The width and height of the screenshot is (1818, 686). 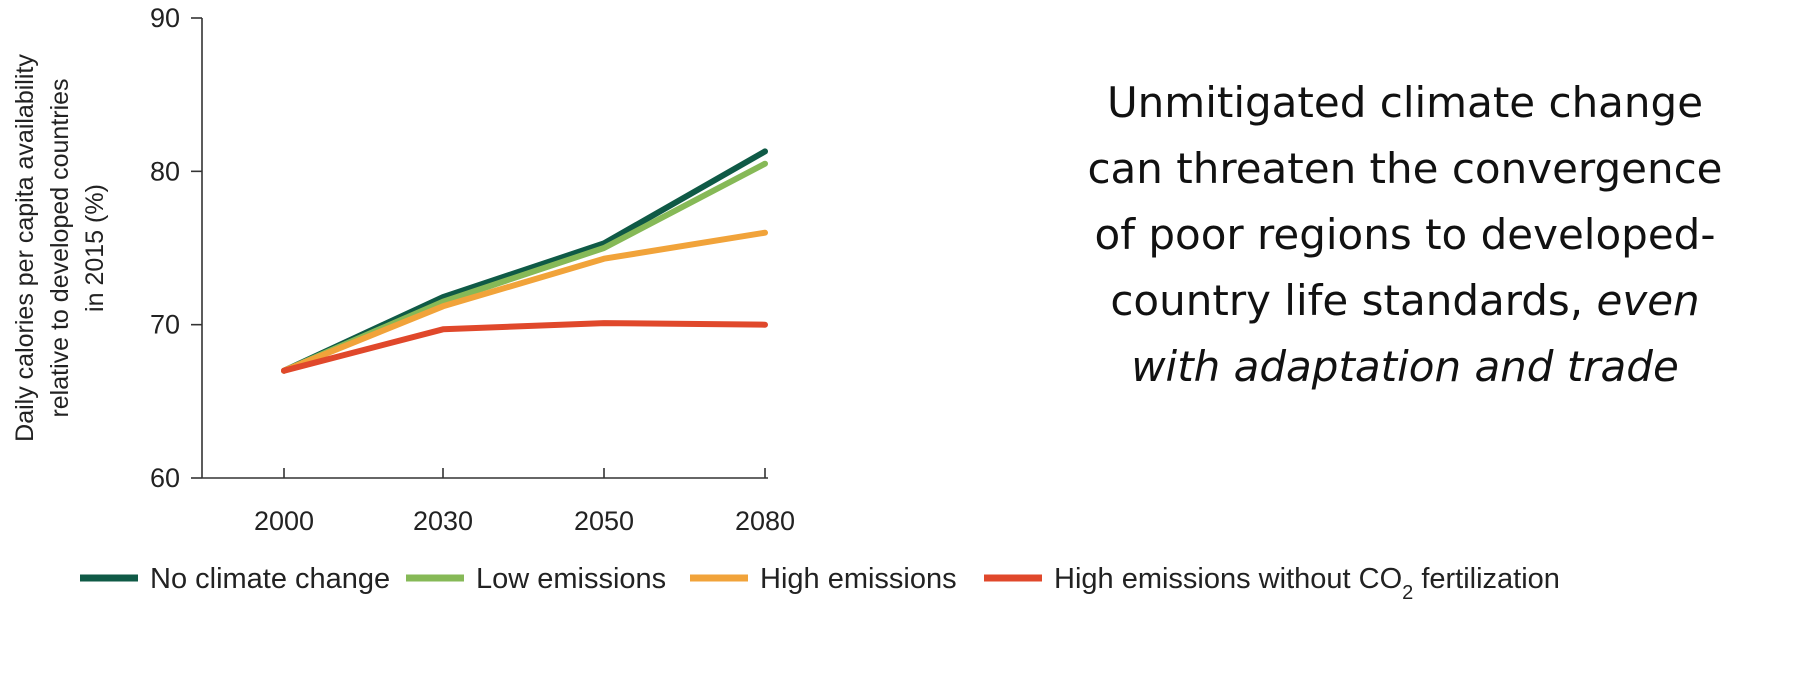 What do you see at coordinates (1407, 593) in the screenshot?
I see `legend-subscript: 2` at bounding box center [1407, 593].